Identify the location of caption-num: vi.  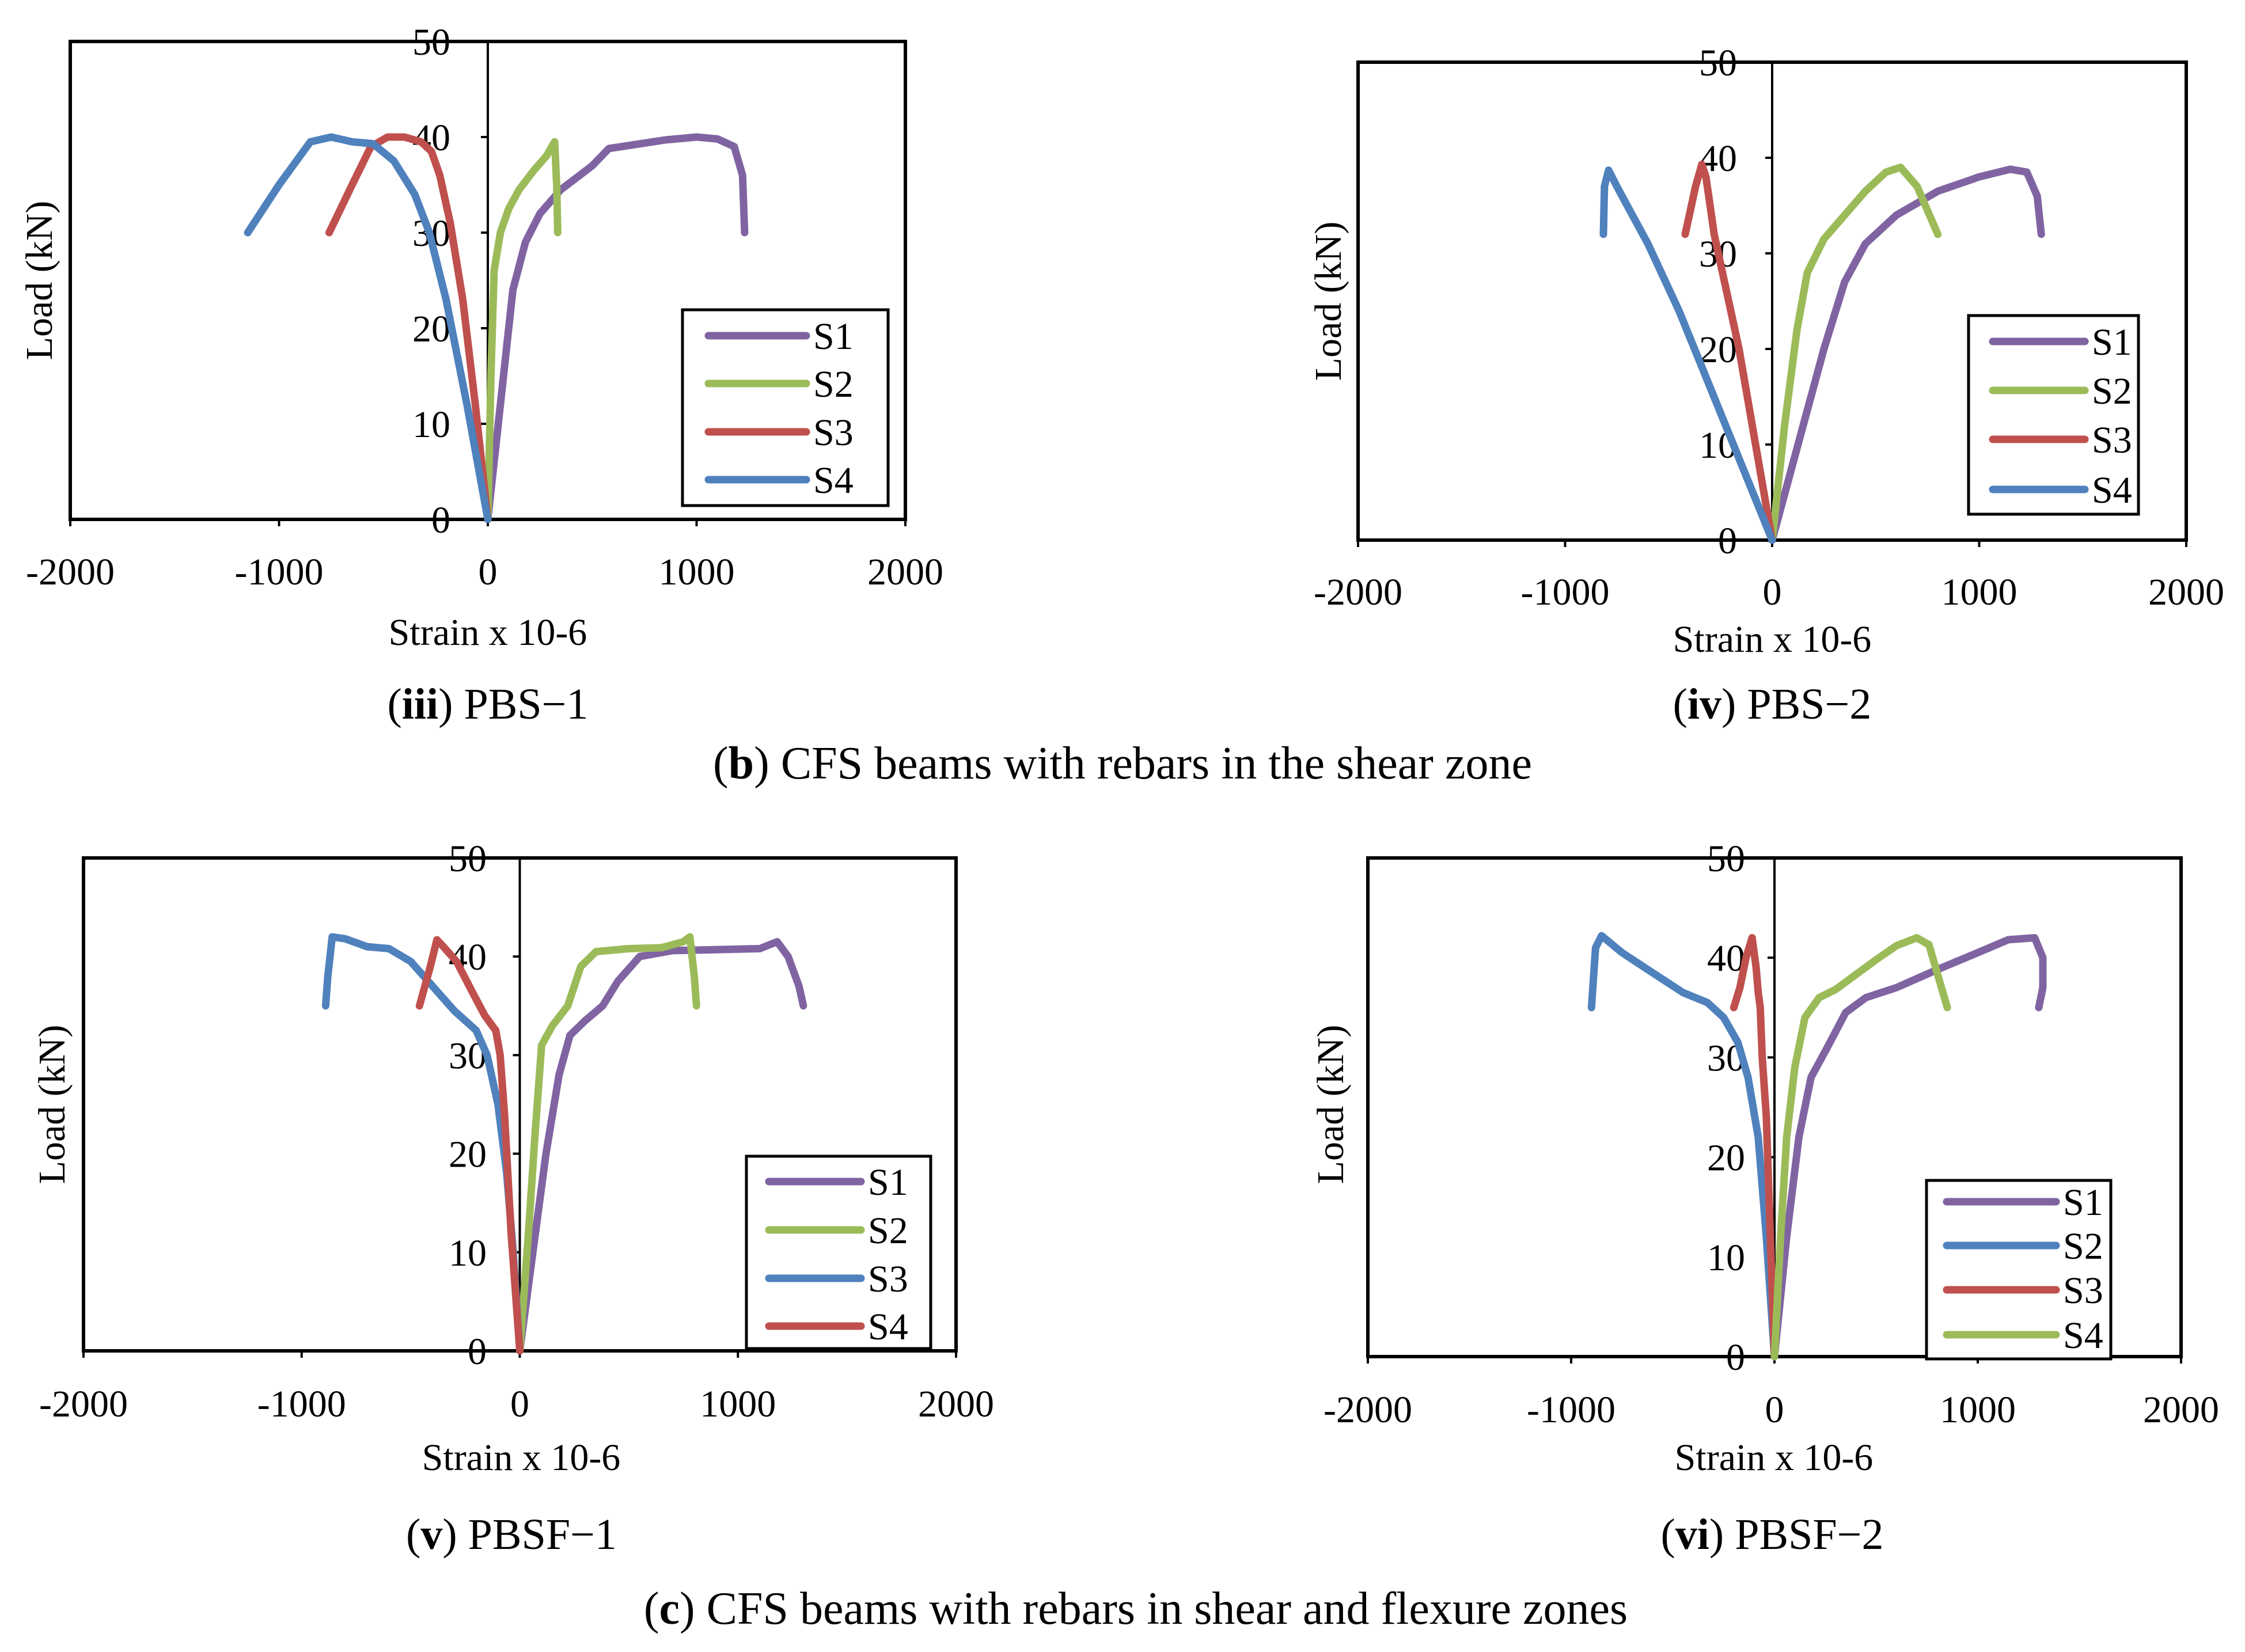
(1692, 1534).